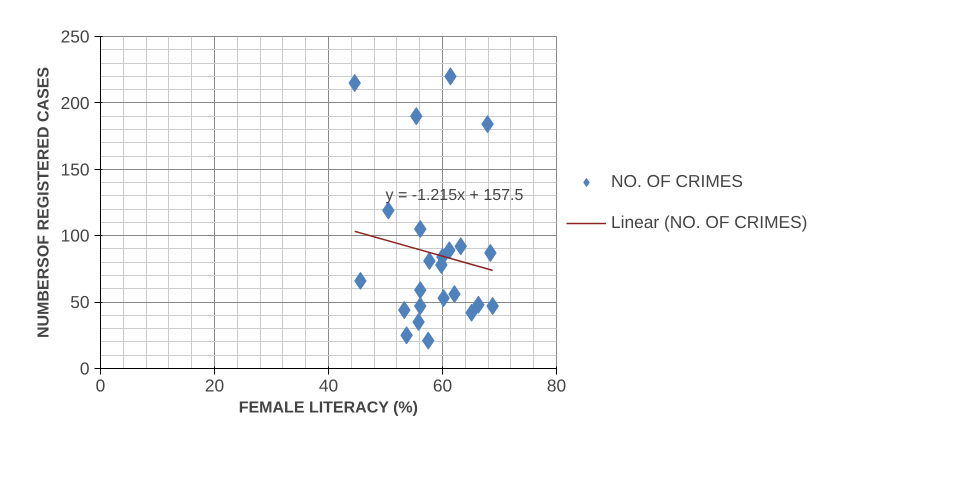  I want to click on y-tick-label: 250, so click(75, 36).